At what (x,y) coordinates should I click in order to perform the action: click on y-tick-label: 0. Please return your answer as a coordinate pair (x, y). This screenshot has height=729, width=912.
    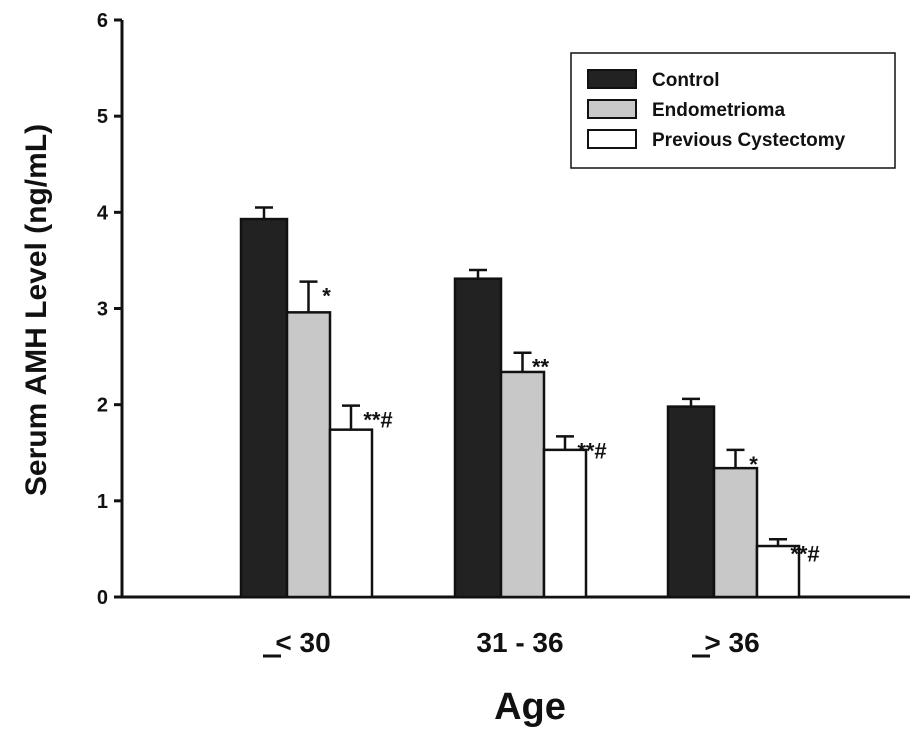
    Looking at the image, I should click on (102, 598).